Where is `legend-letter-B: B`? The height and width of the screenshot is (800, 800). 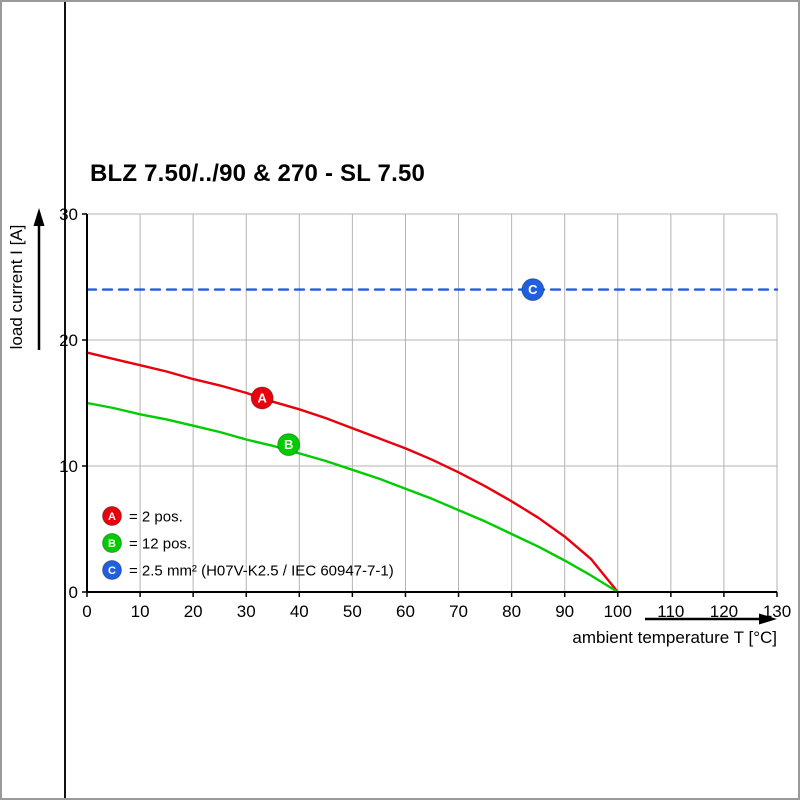
legend-letter-B: B is located at coordinates (112, 544).